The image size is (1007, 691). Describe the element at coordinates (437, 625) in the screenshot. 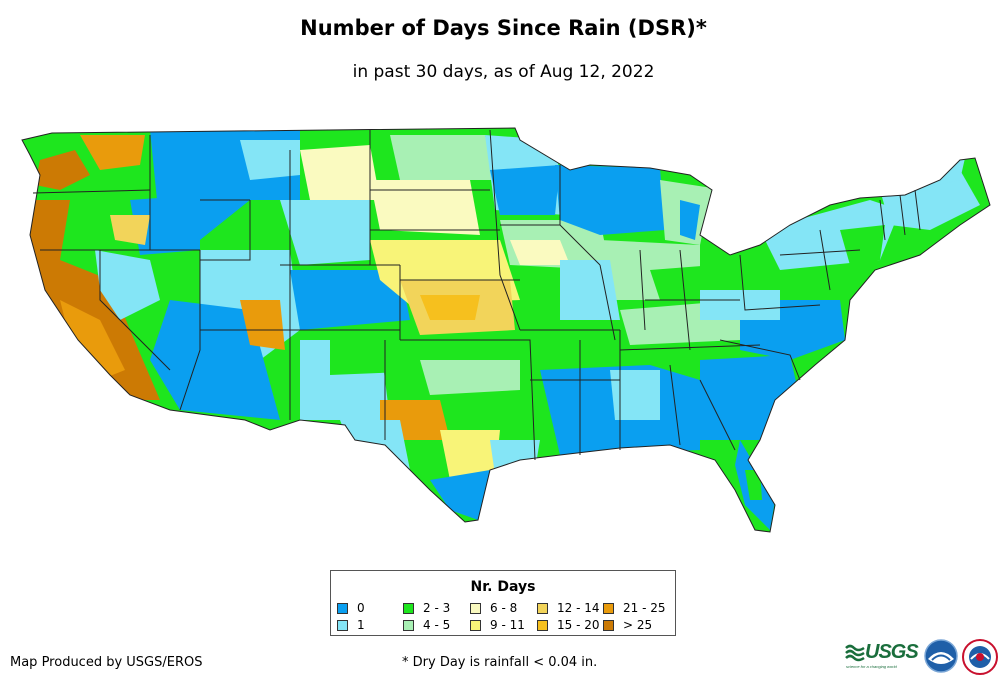

I see `legend-label: 4 - 5` at that location.